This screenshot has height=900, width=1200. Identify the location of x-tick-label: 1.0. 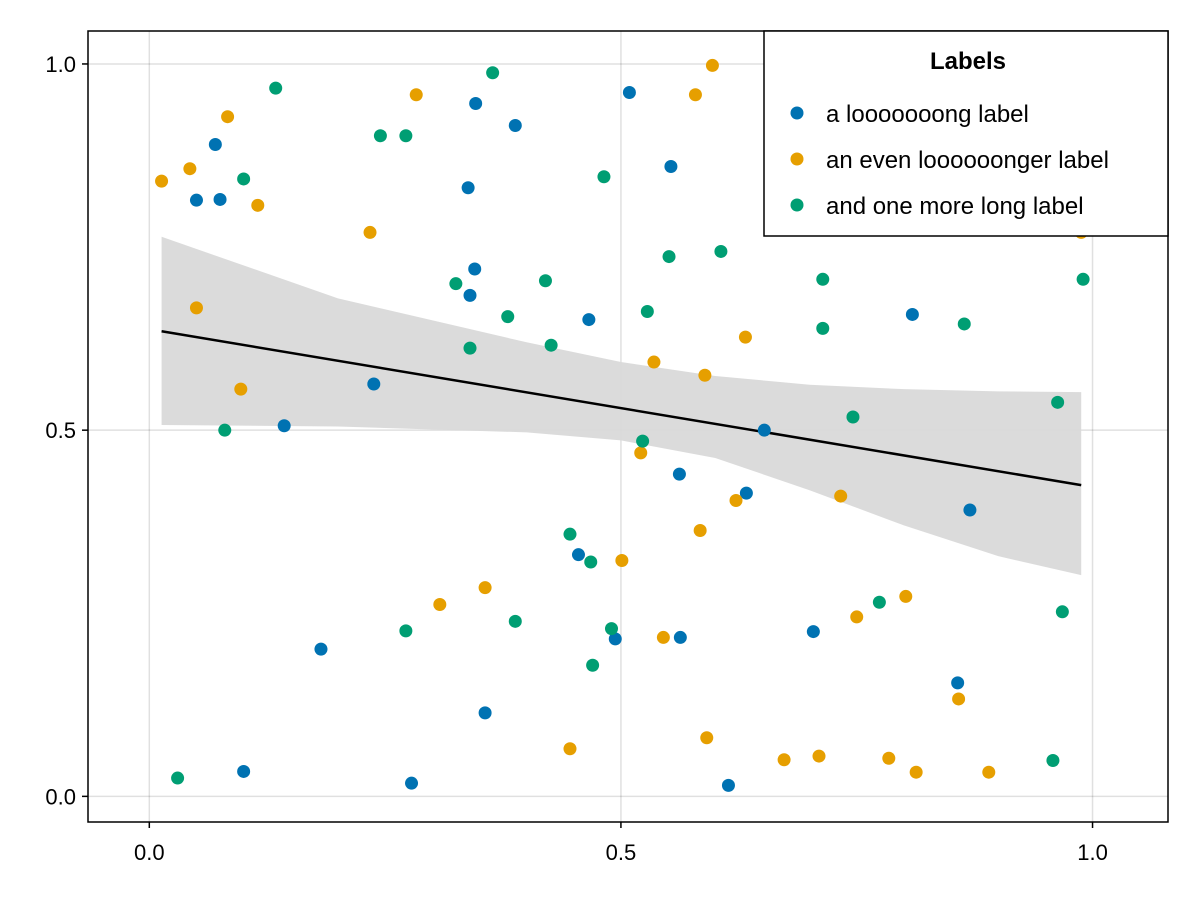
(1092, 852).